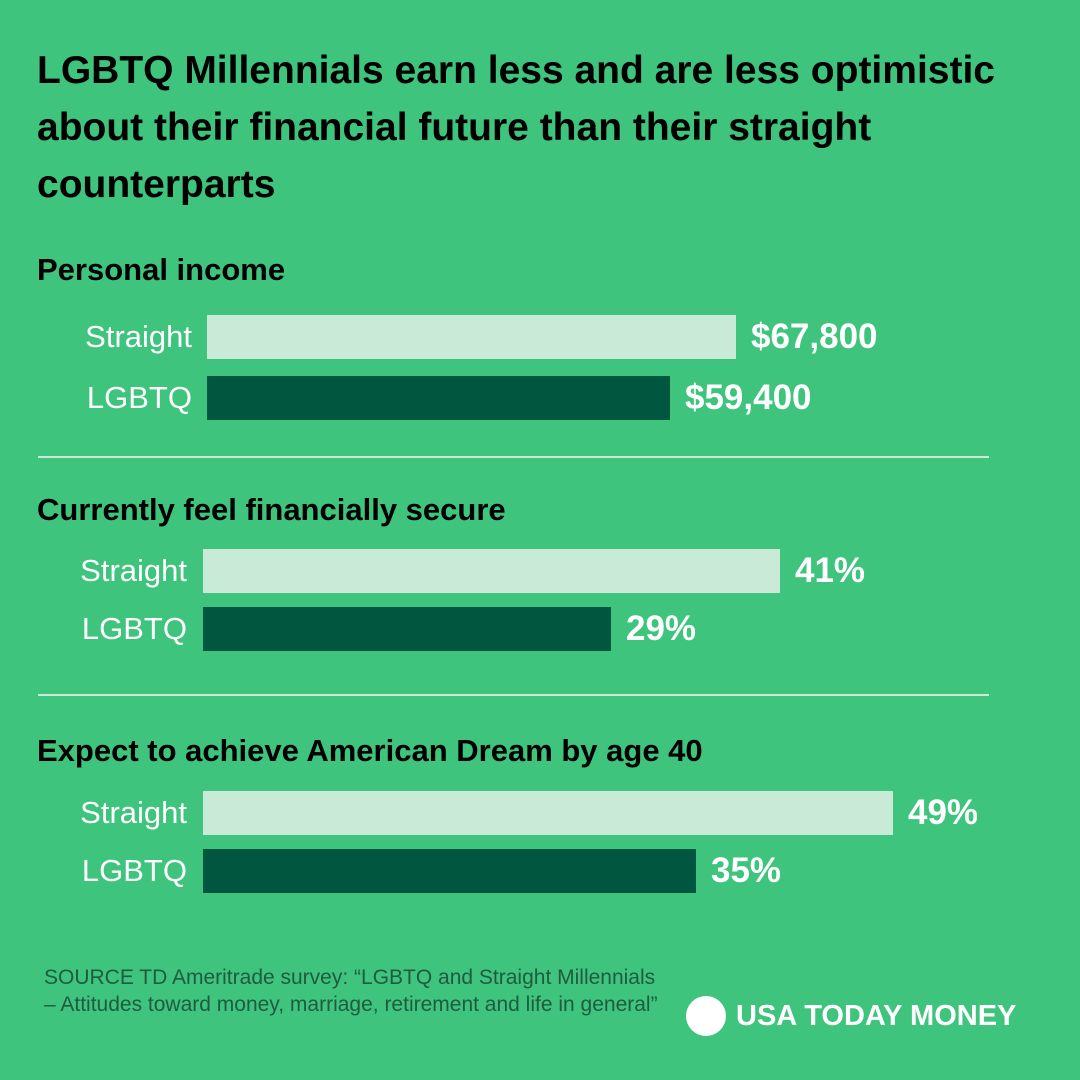 This screenshot has width=1080, height=1080. I want to click on bar-row-straight: Straight 49%, so click(540, 813).